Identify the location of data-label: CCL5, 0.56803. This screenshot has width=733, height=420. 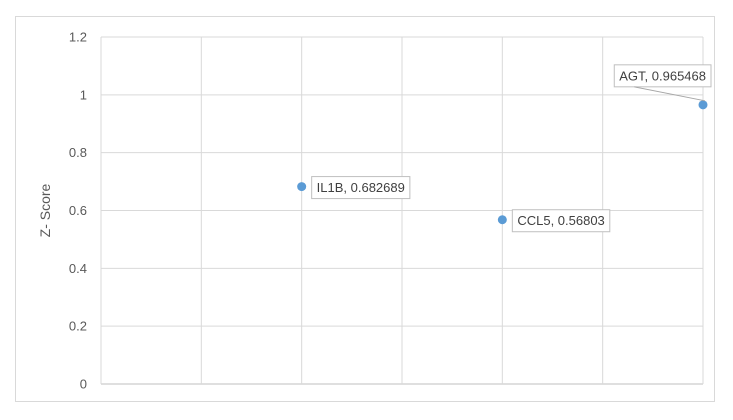
(561, 221).